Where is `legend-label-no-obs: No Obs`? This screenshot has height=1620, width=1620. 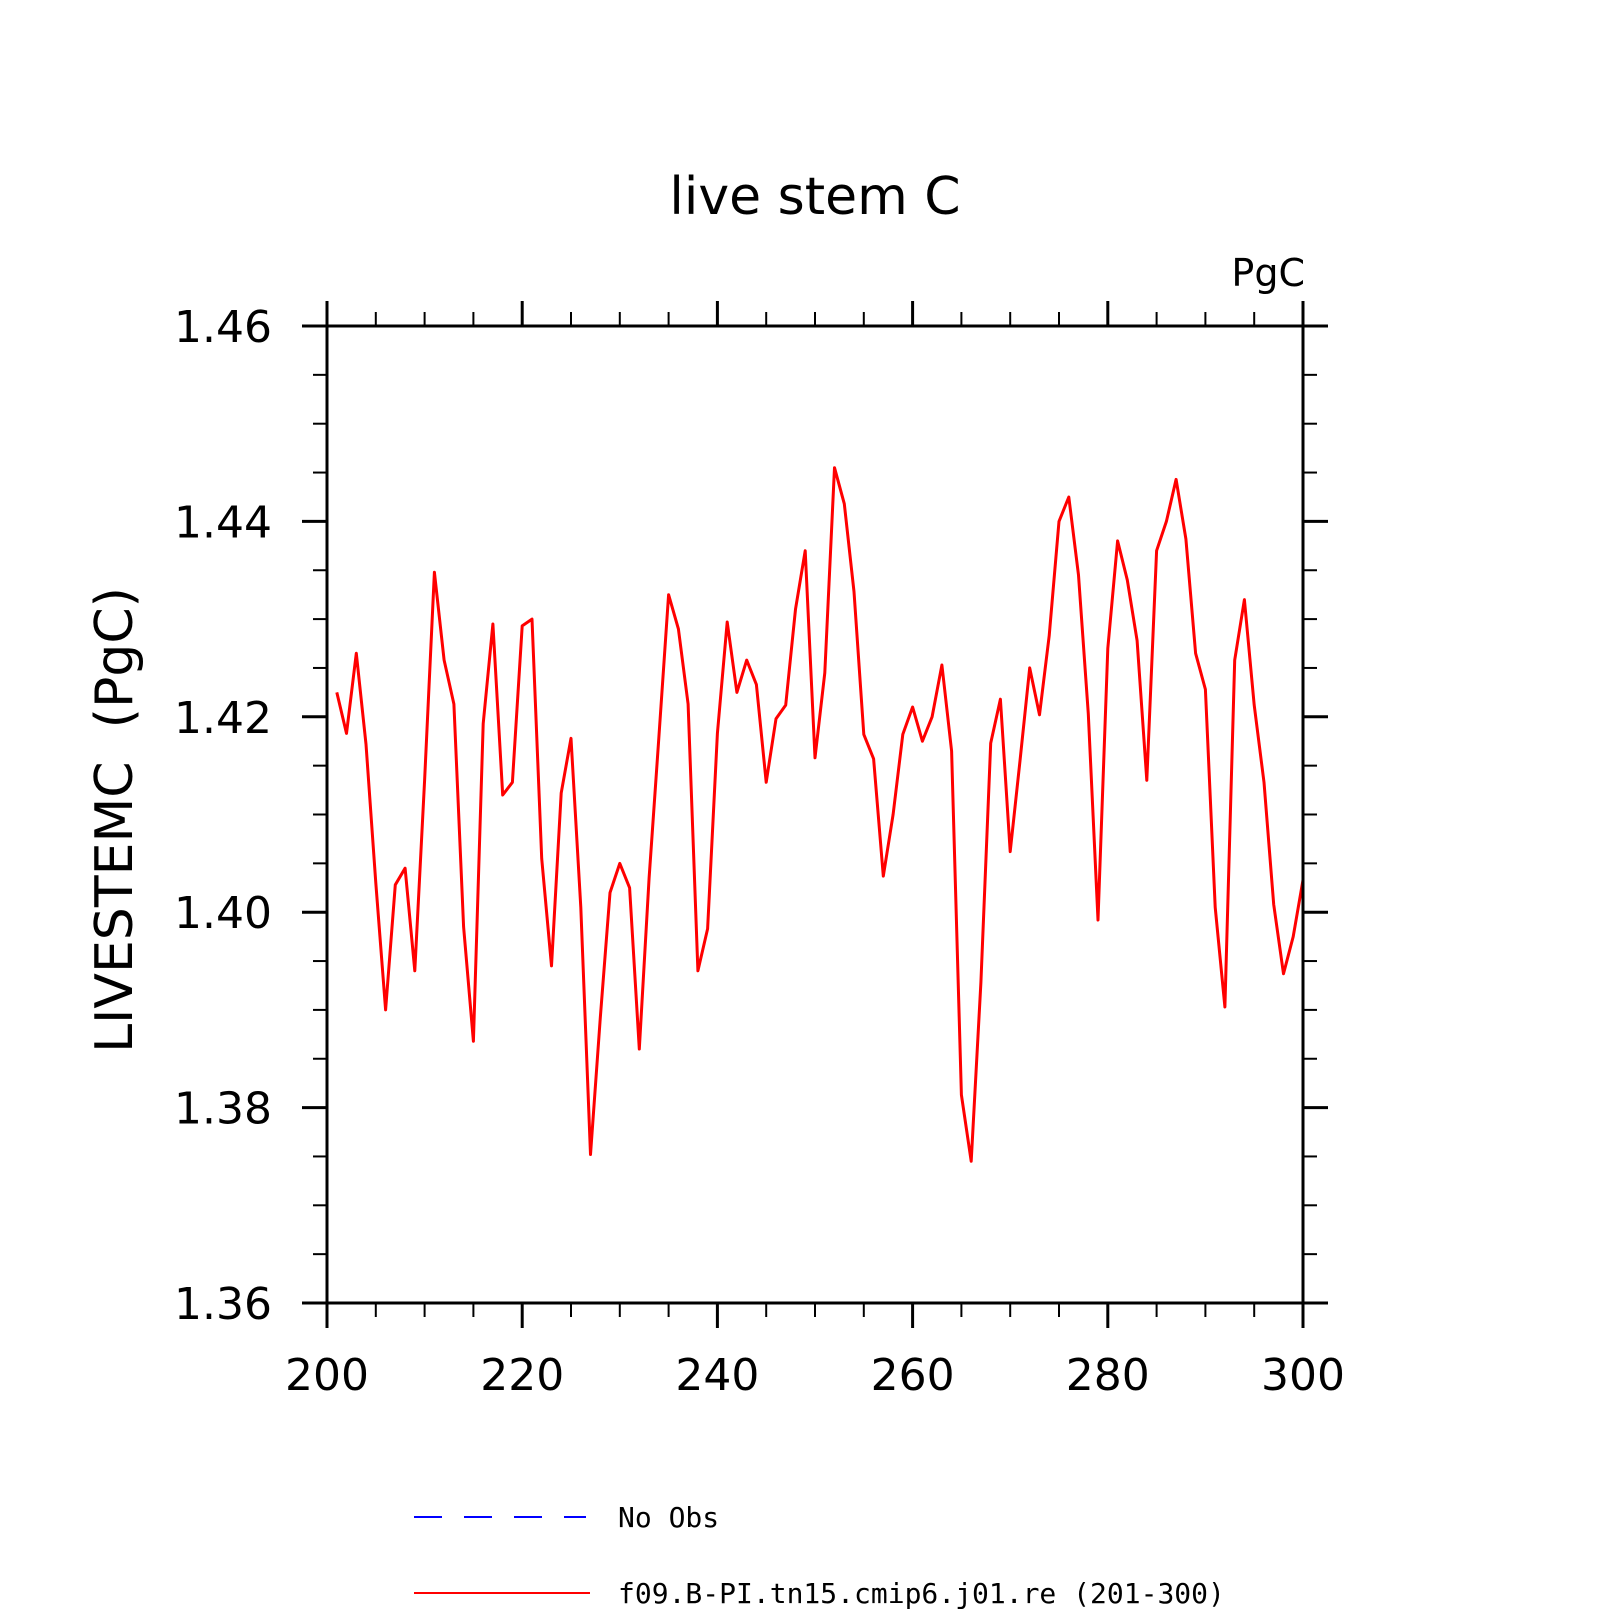 legend-label-no-obs: No Obs is located at coordinates (668, 1517).